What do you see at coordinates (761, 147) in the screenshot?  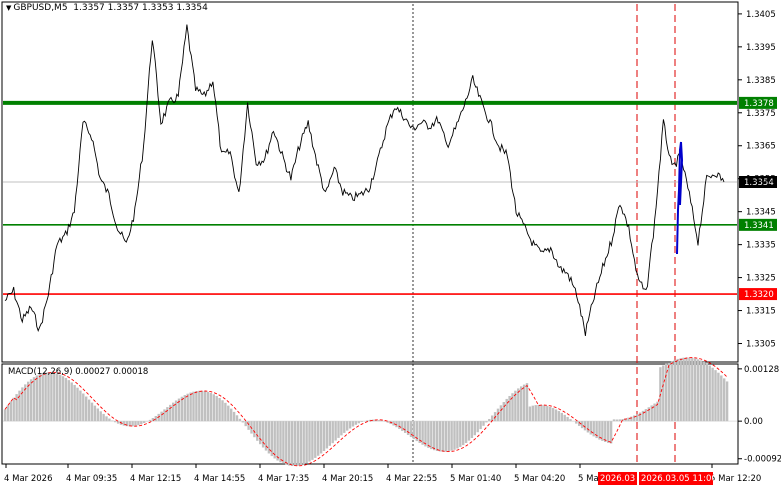 I see `price-tick-label: 1.3365` at bounding box center [761, 147].